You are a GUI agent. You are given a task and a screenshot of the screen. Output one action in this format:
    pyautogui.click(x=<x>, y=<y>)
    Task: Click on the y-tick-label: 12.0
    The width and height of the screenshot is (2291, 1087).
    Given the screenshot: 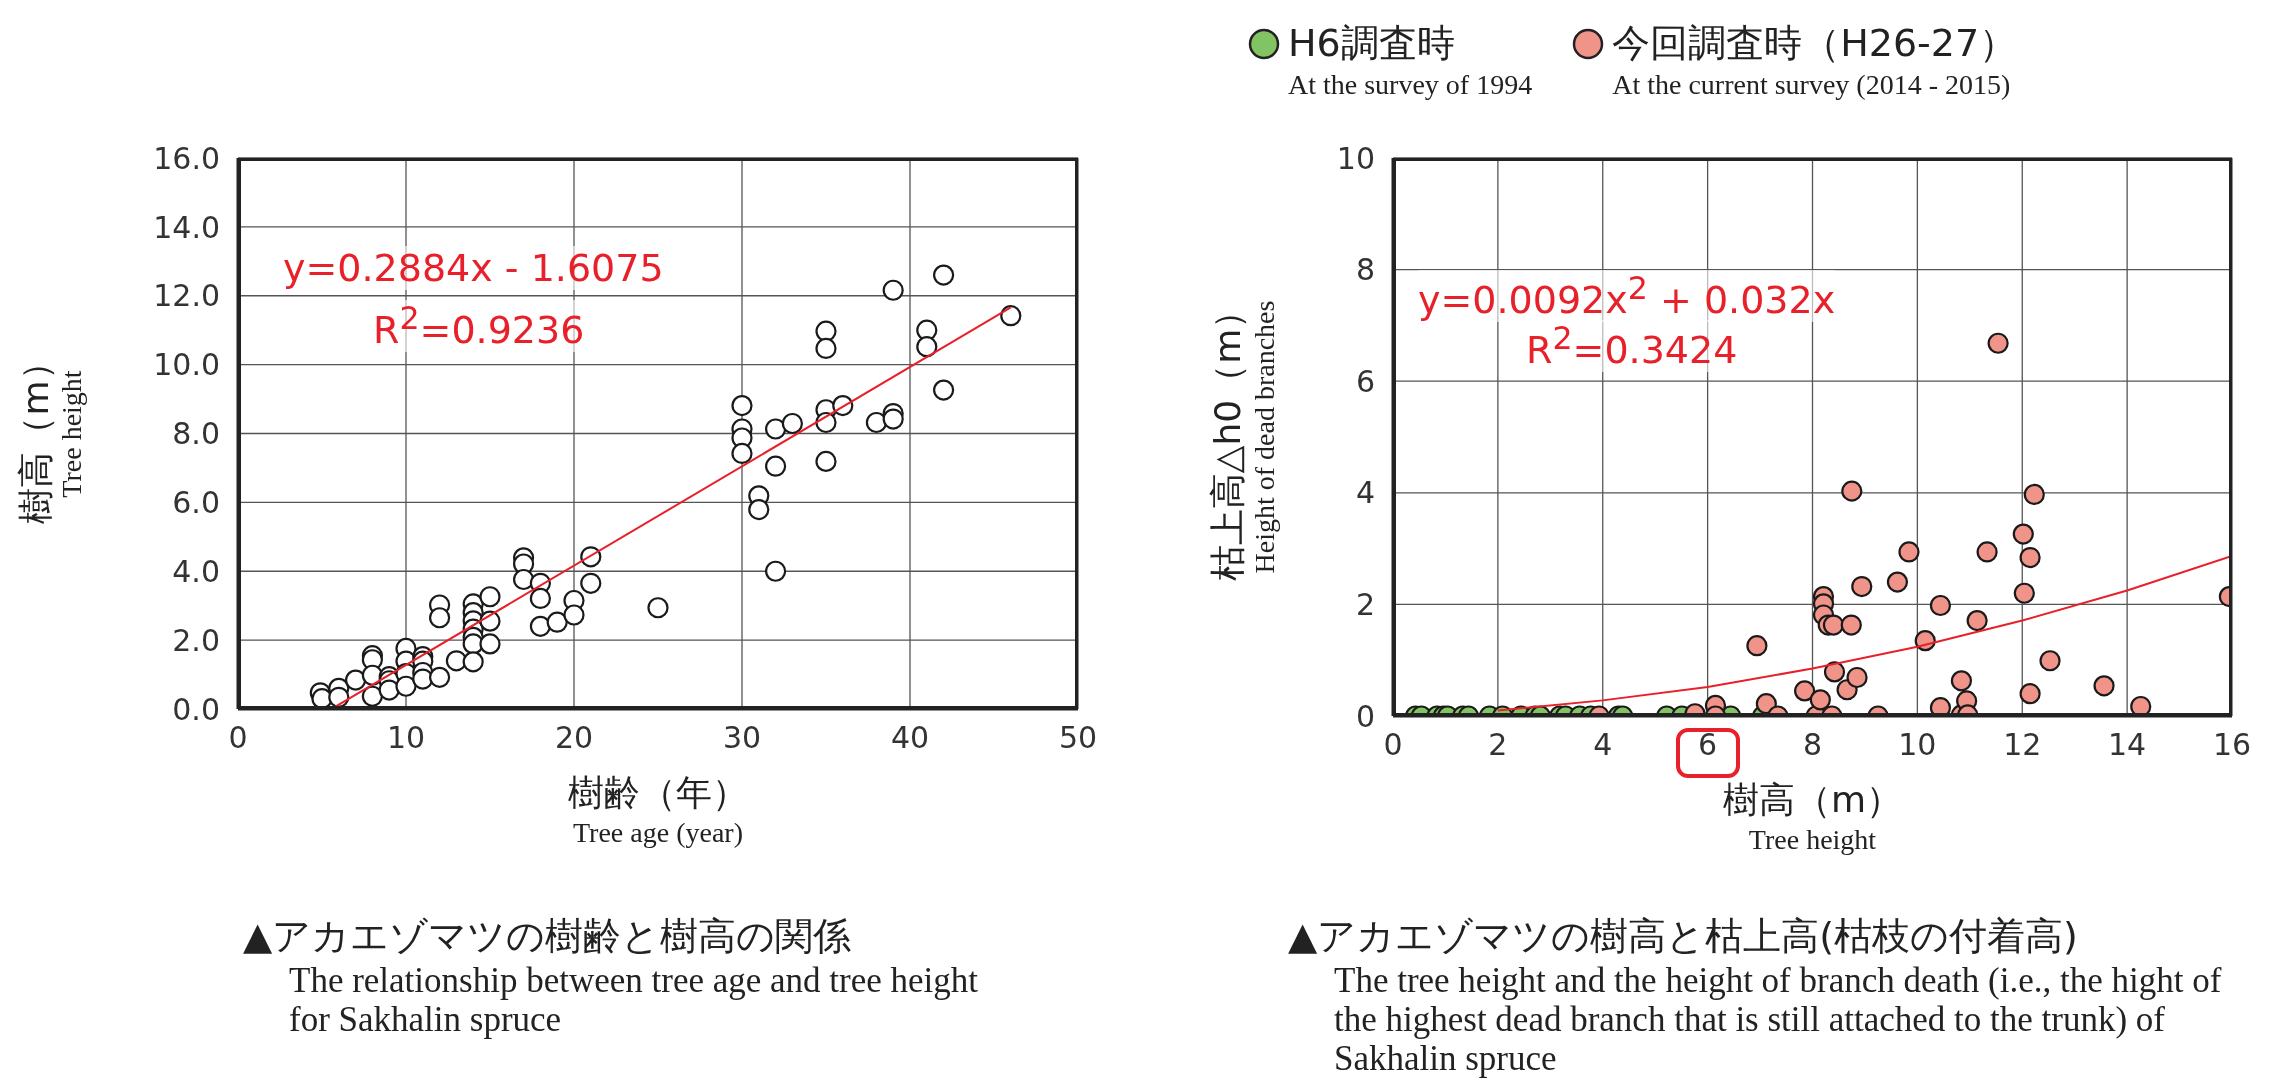 What is the action you would take?
    pyautogui.click(x=186, y=296)
    